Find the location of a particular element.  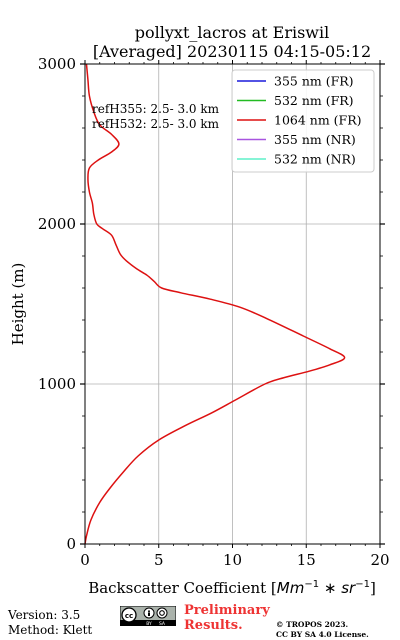

cc-license-badge: cc BY SA is located at coordinates (148, 616).